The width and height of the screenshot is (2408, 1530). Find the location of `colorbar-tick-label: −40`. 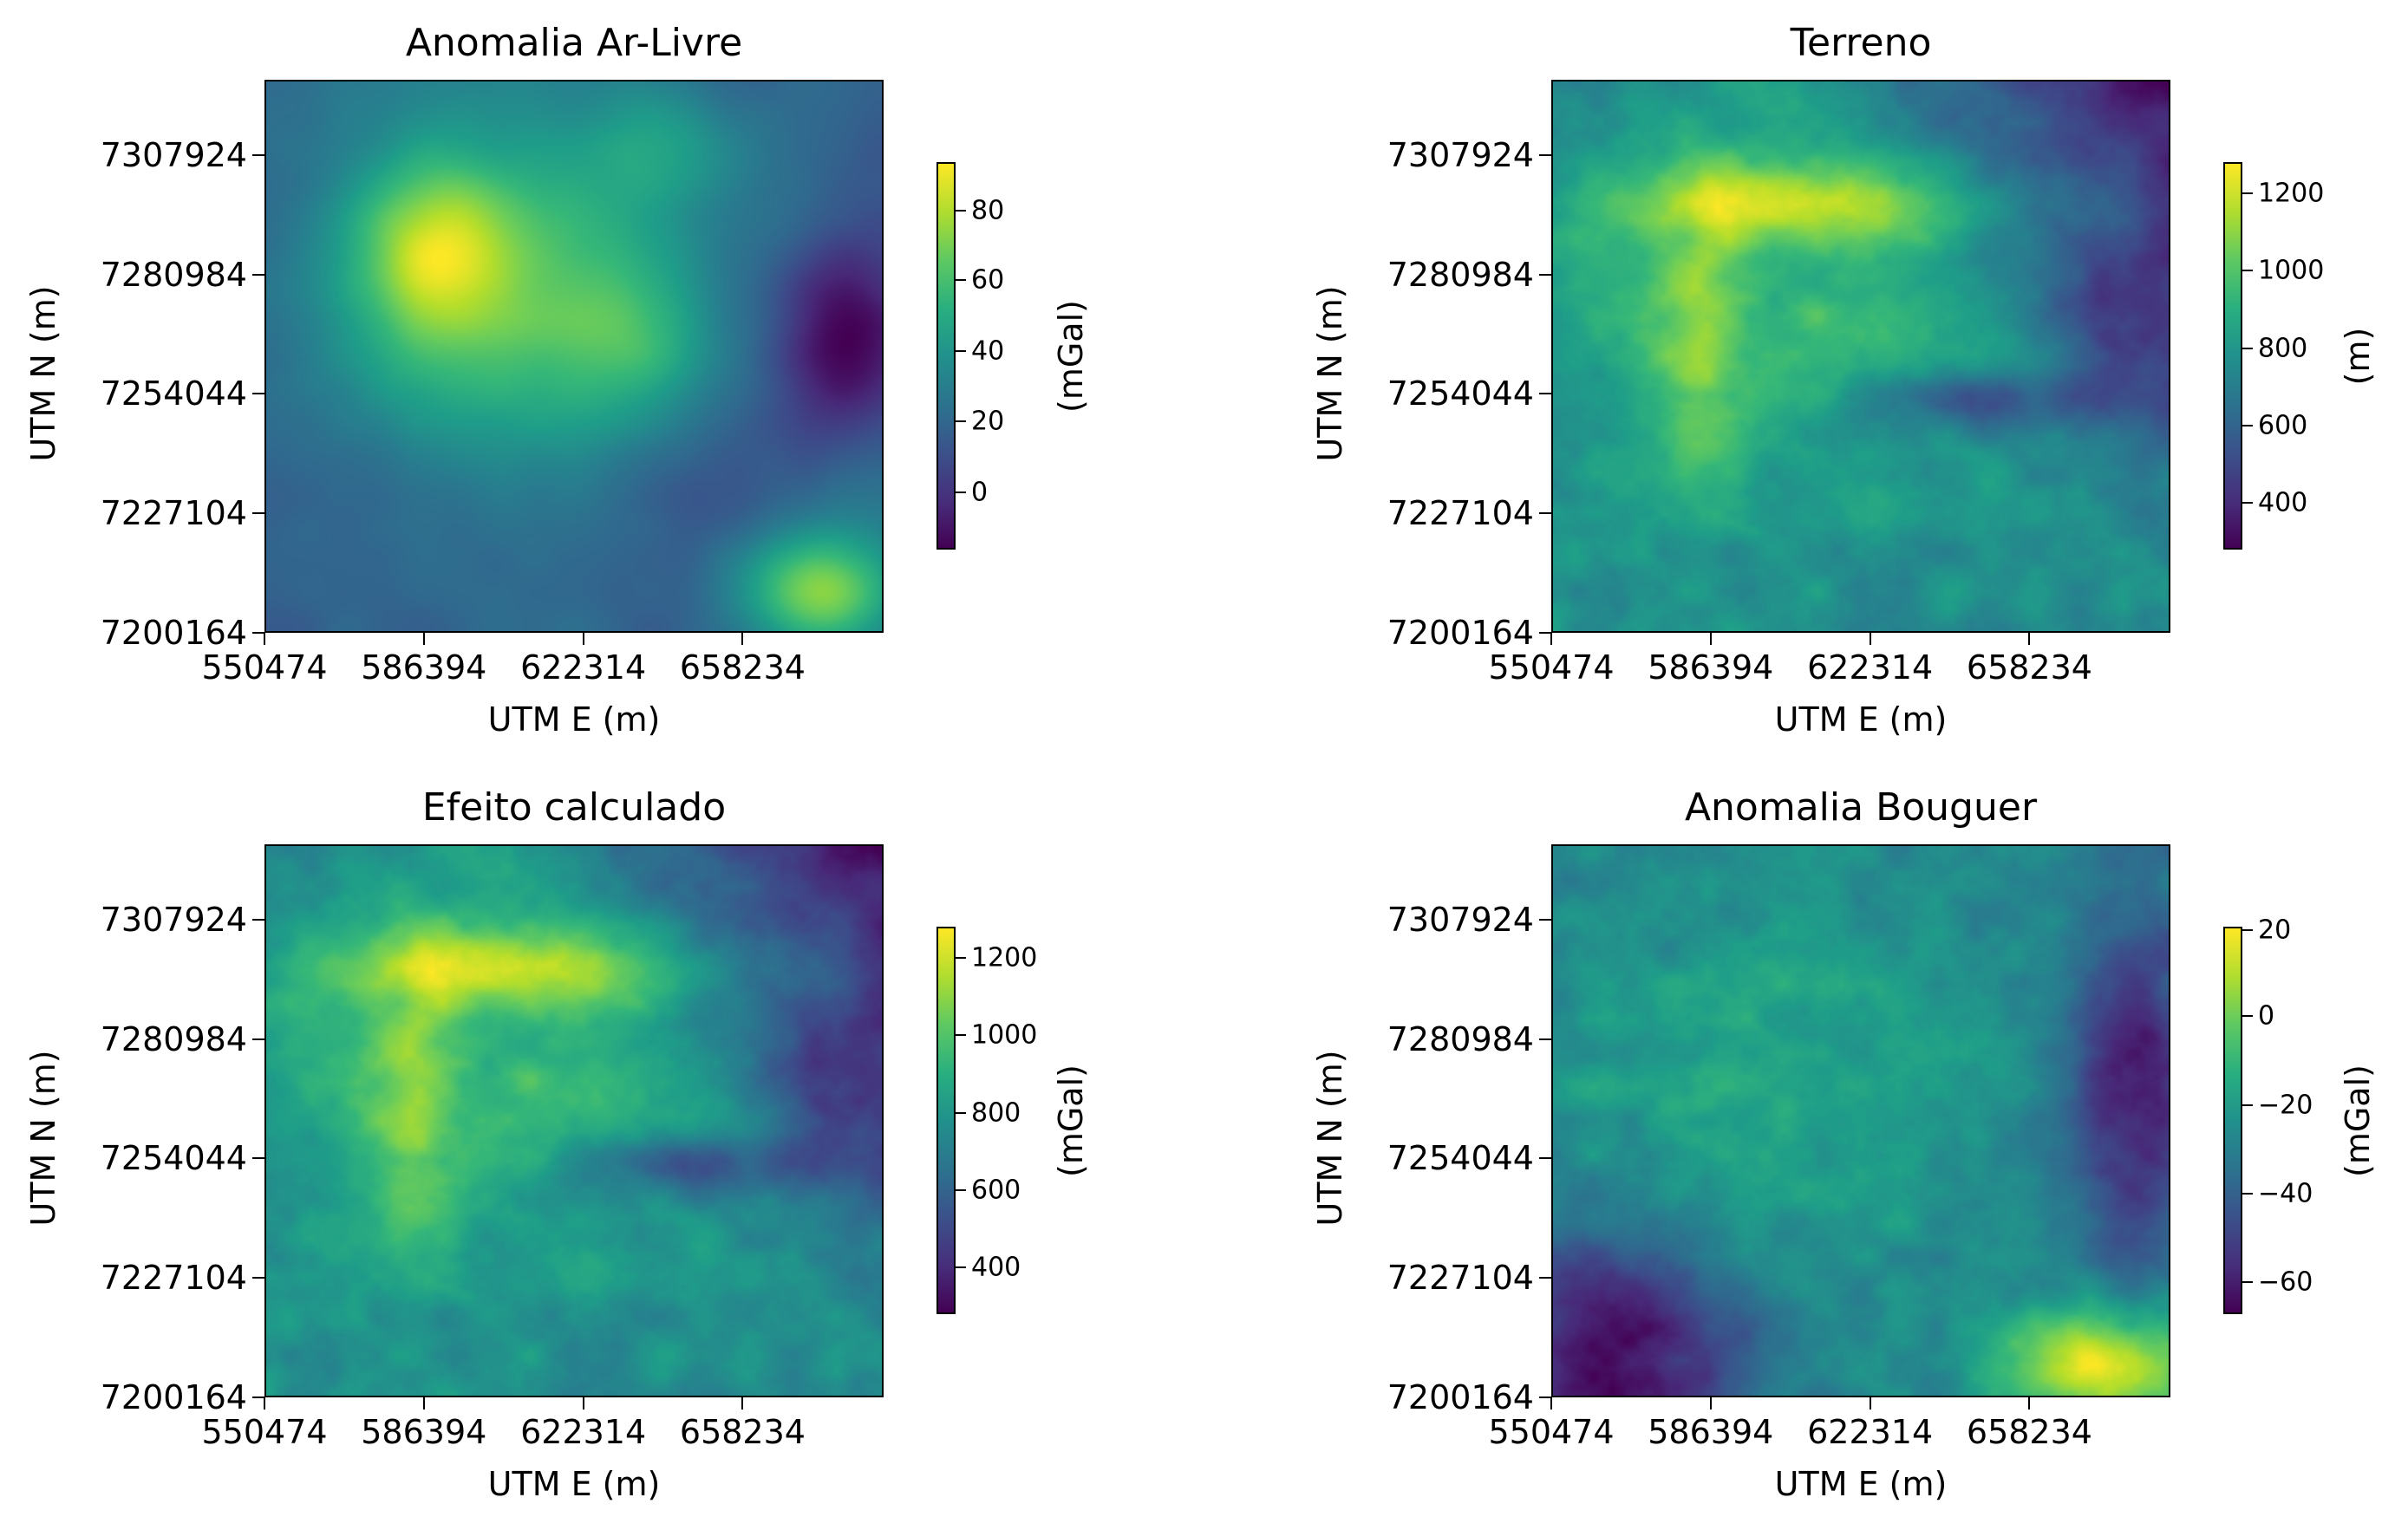

colorbar-tick-label: −40 is located at coordinates (2285, 1193).